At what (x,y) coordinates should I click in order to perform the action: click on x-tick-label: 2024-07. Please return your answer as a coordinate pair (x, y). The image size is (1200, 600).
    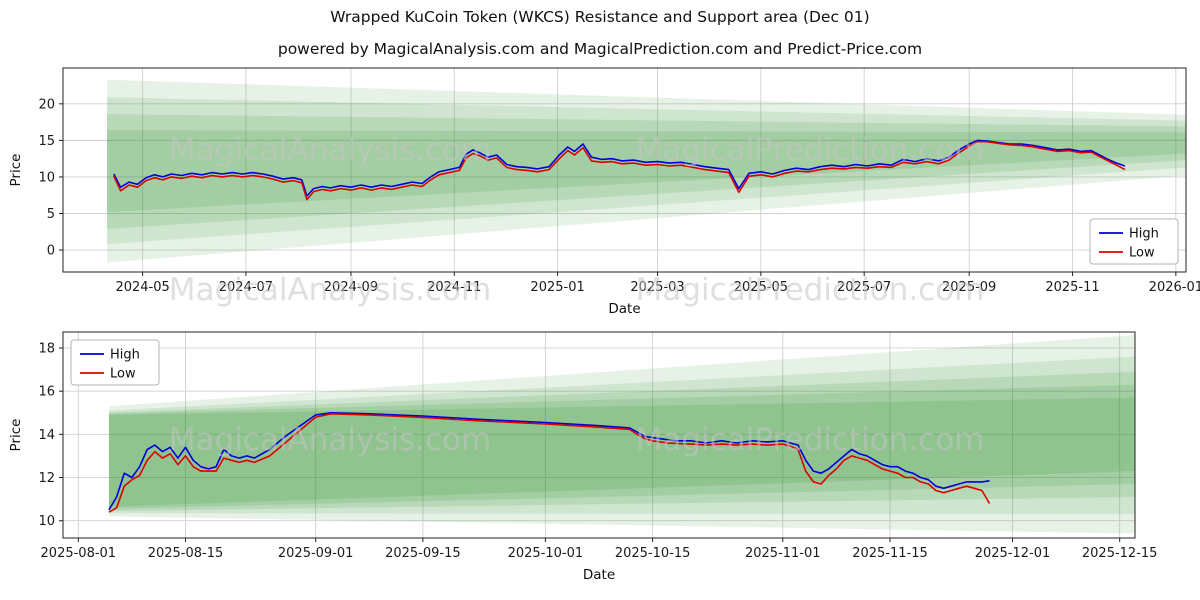
    Looking at the image, I should click on (246, 287).